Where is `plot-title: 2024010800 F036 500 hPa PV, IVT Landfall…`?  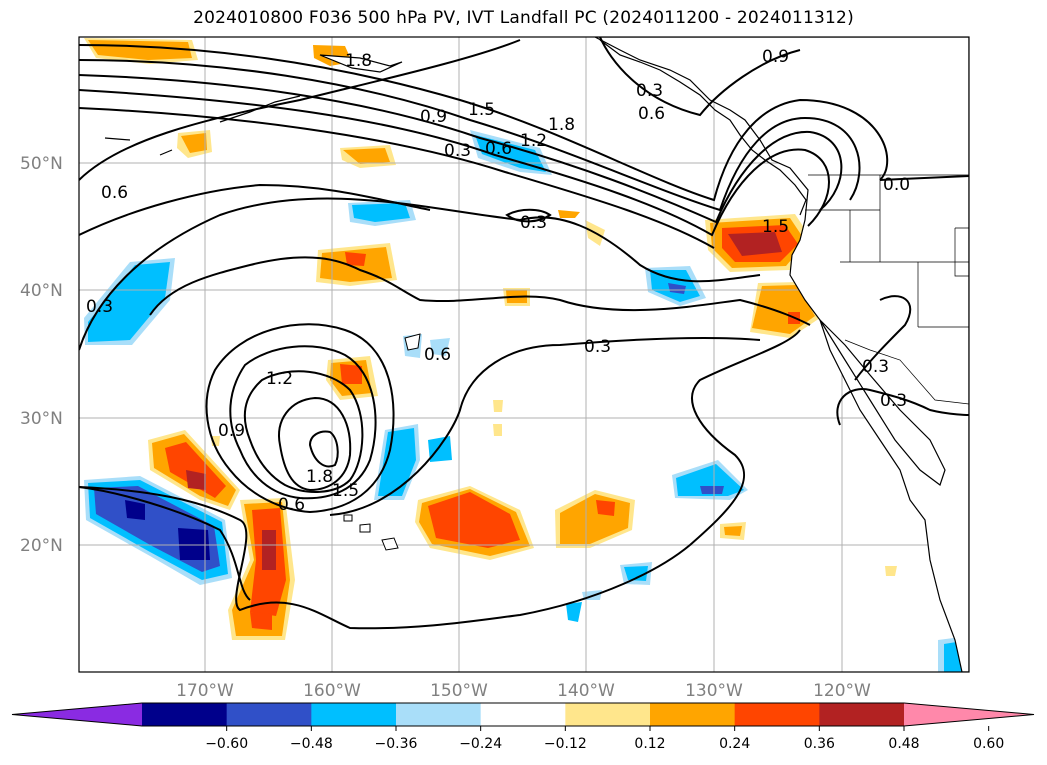 plot-title: 2024010800 F036 500 hPa PV, IVT Landfall… is located at coordinates (523, 18).